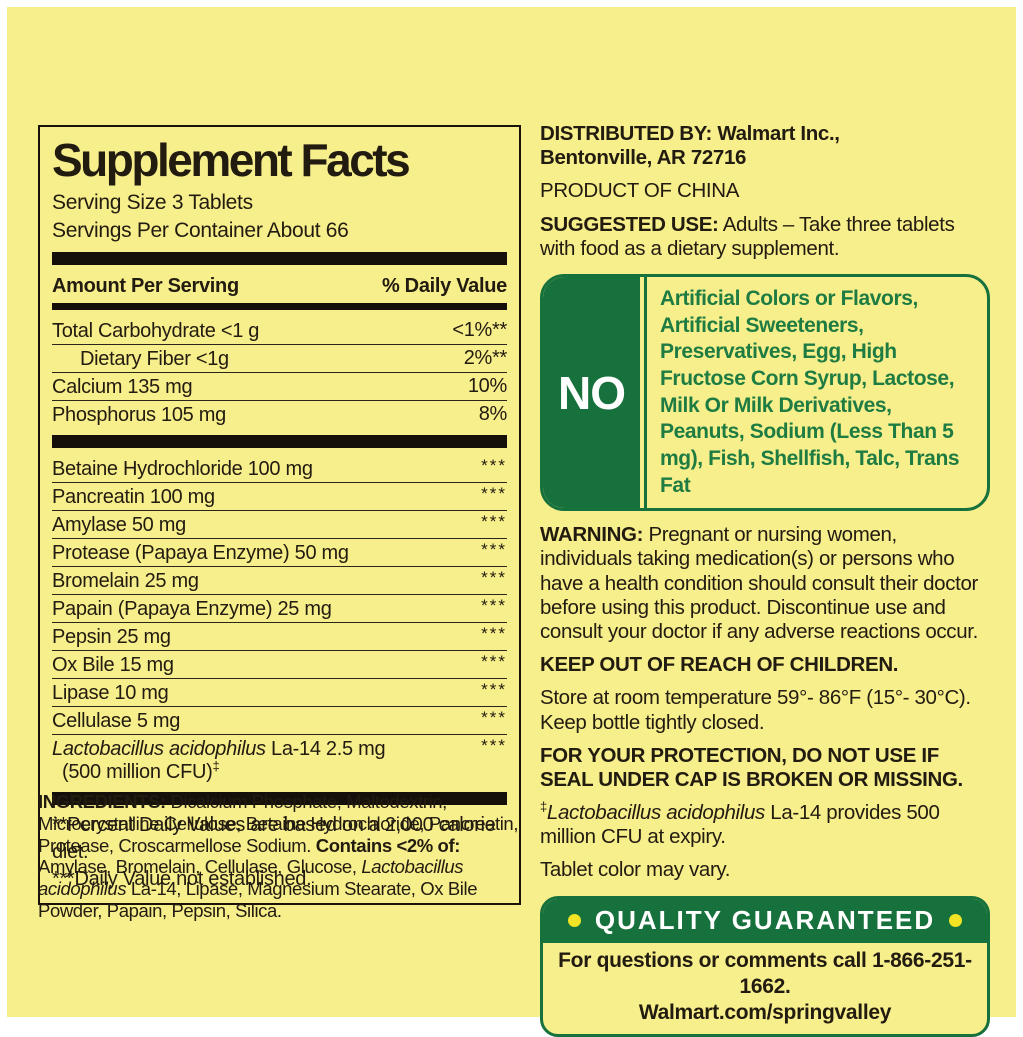  I want to click on table-row: Amylase 50 mg ***, so click(279, 525).